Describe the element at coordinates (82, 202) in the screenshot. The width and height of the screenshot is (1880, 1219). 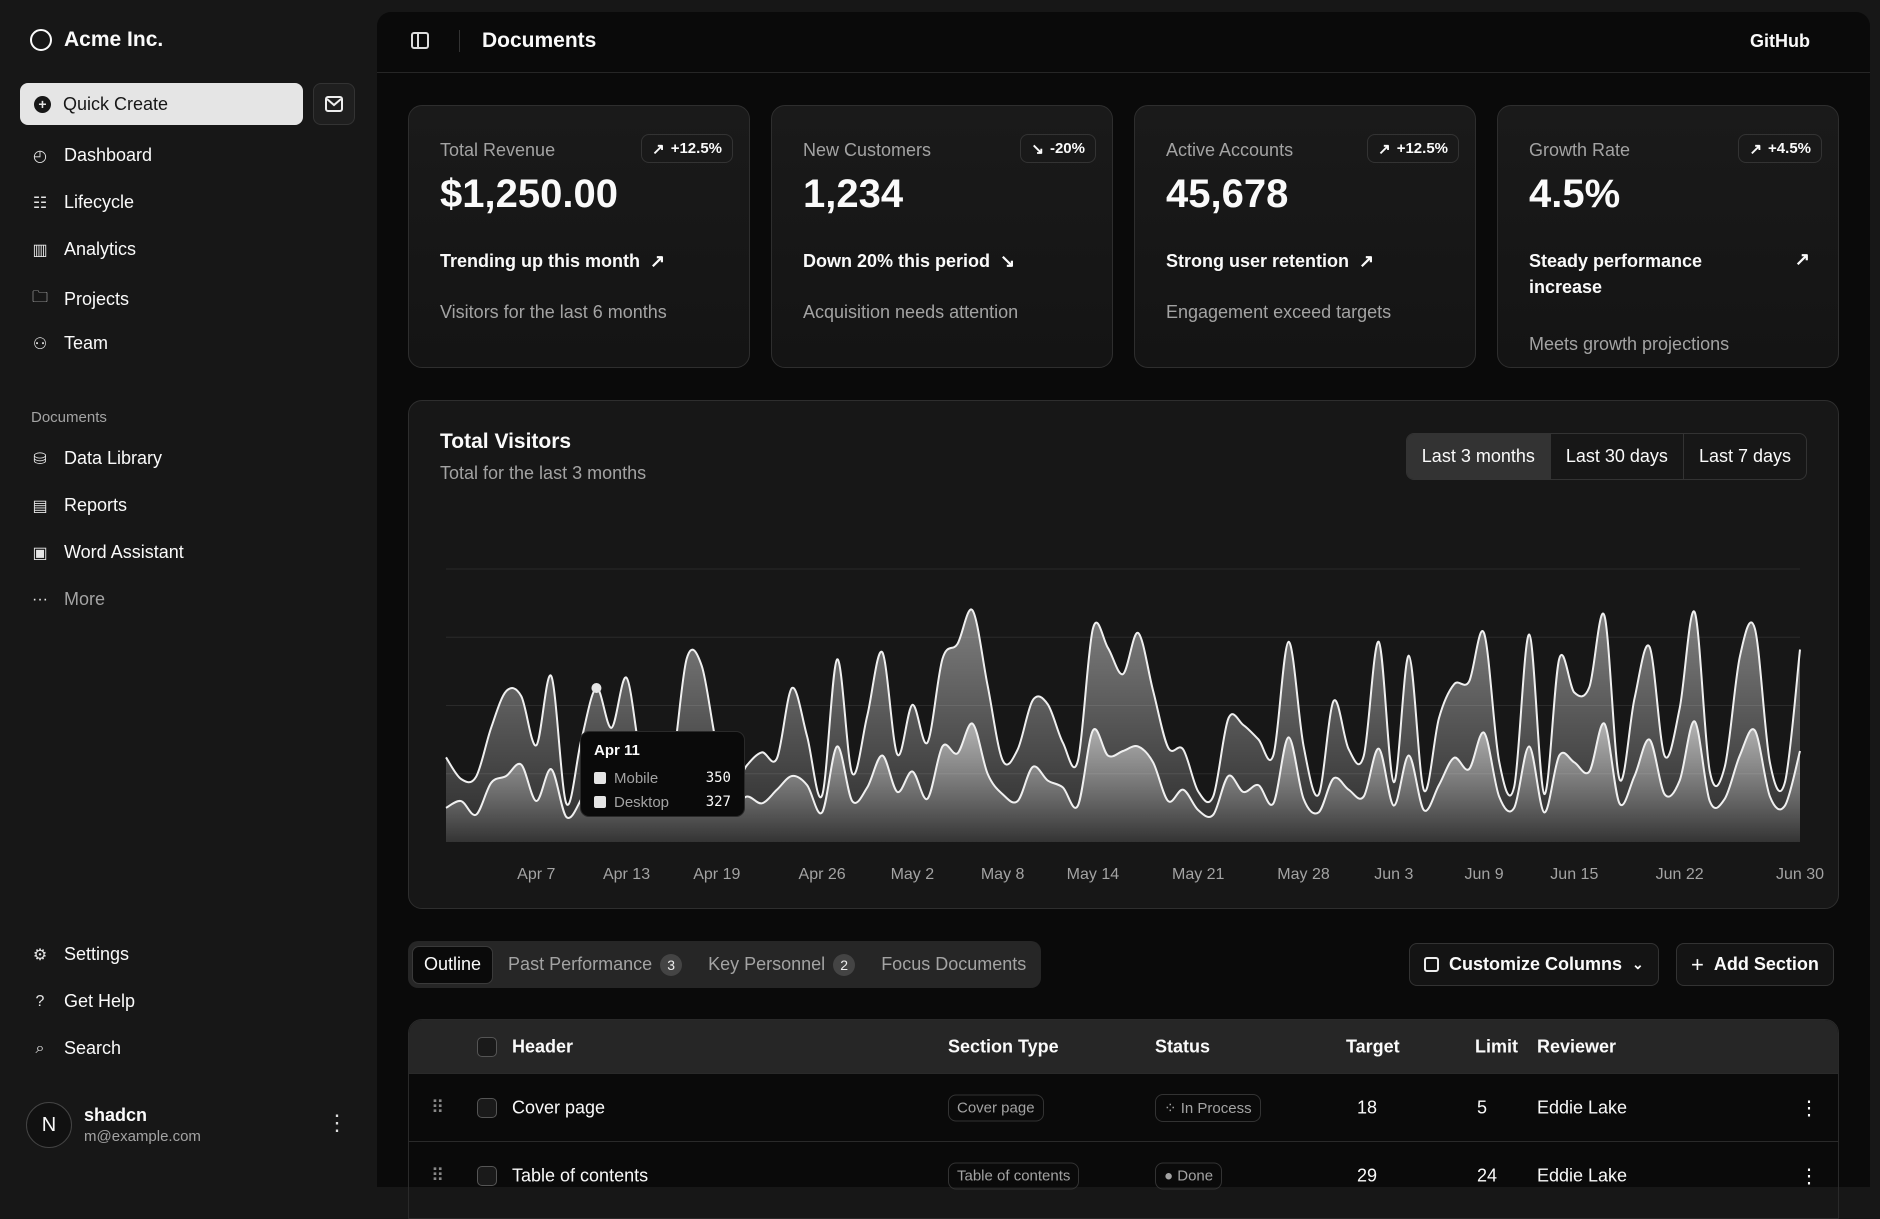
I see `sidebar-item-lifecycle: ☷ Lifecycle` at that location.